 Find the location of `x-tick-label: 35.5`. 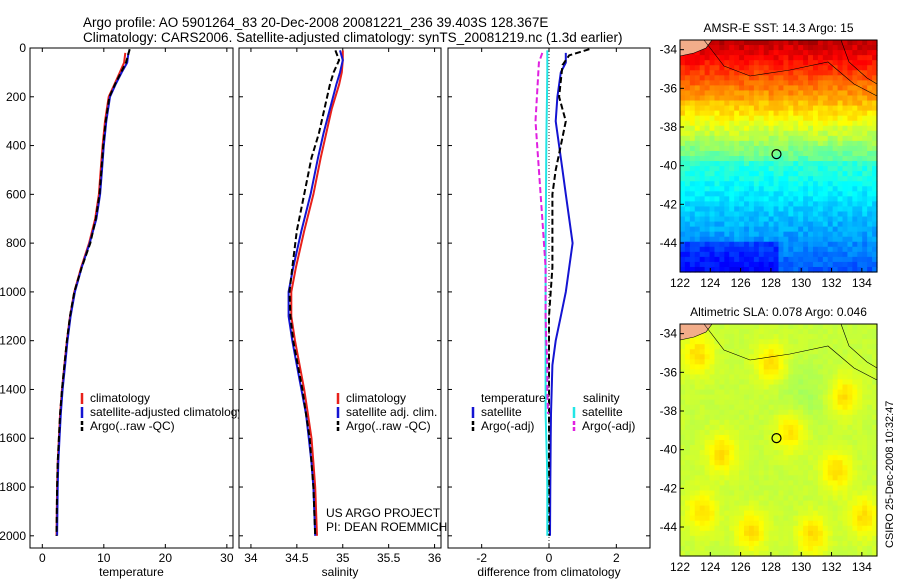

x-tick-label: 35.5 is located at coordinates (389, 558).